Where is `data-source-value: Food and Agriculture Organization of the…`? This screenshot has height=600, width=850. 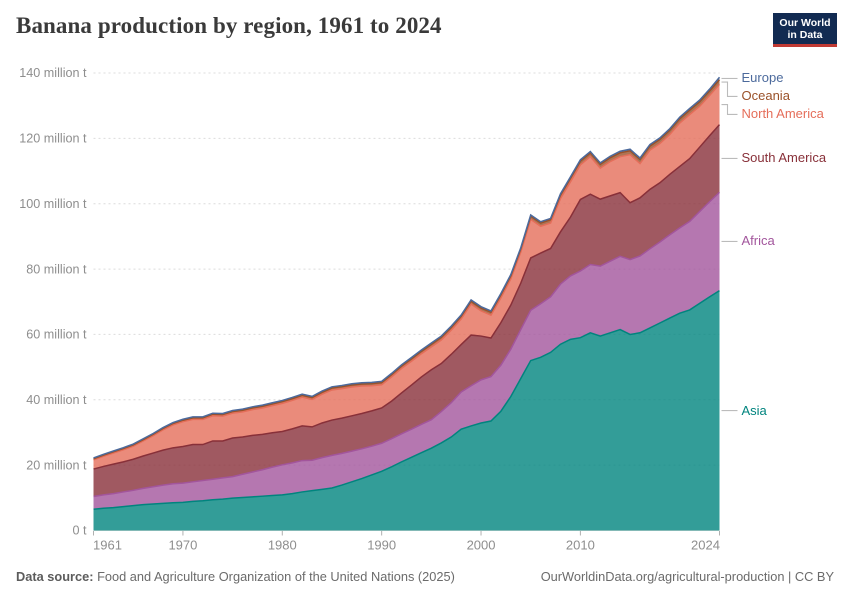
data-source-value: Food and Agriculture Organization of the… is located at coordinates (274, 576).